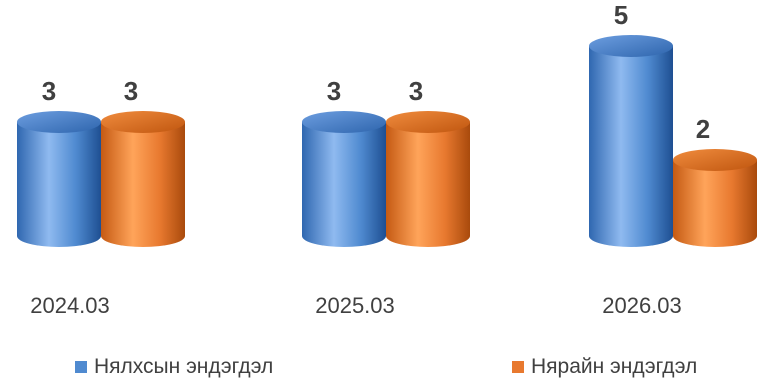 Image resolution: width=777 pixels, height=383 pixels. What do you see at coordinates (642, 305) in the screenshot?
I see `x-tick-label-2: 2026.03` at bounding box center [642, 305].